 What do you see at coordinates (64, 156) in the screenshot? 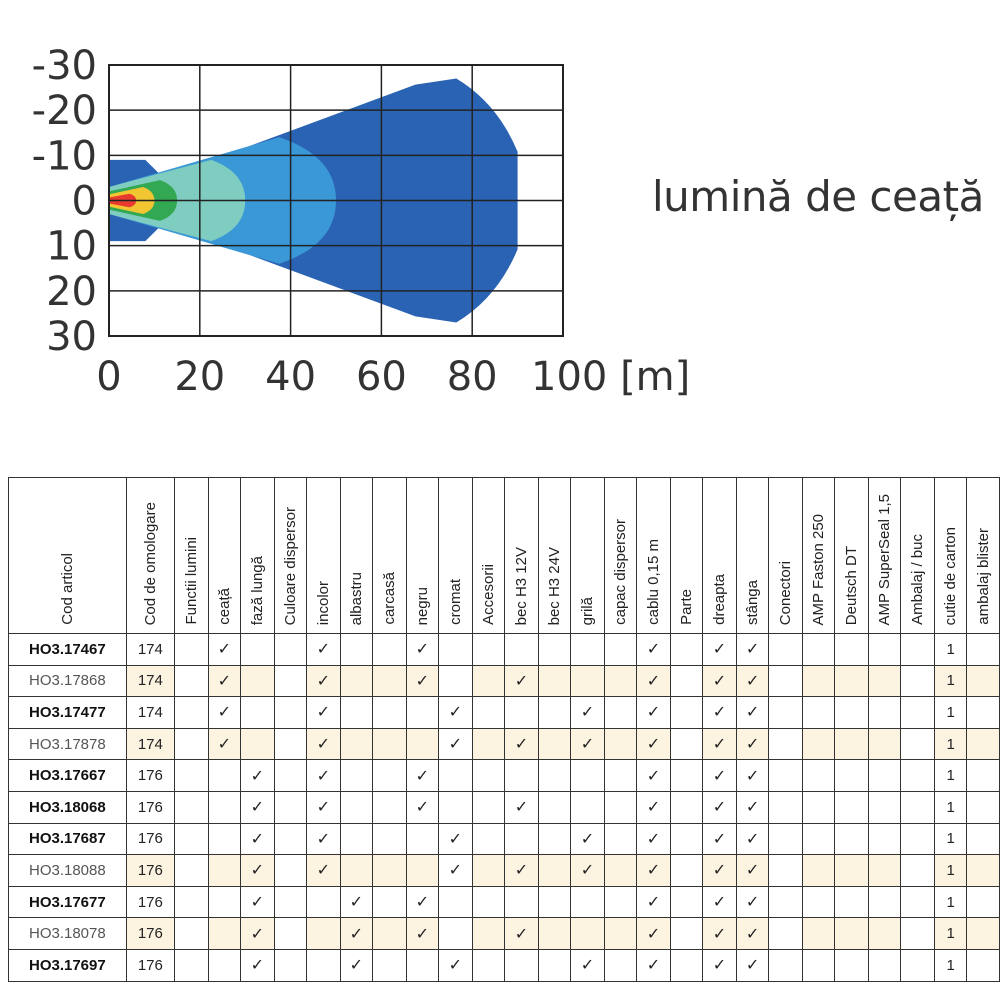
I see `y-tick-label: -10` at bounding box center [64, 156].